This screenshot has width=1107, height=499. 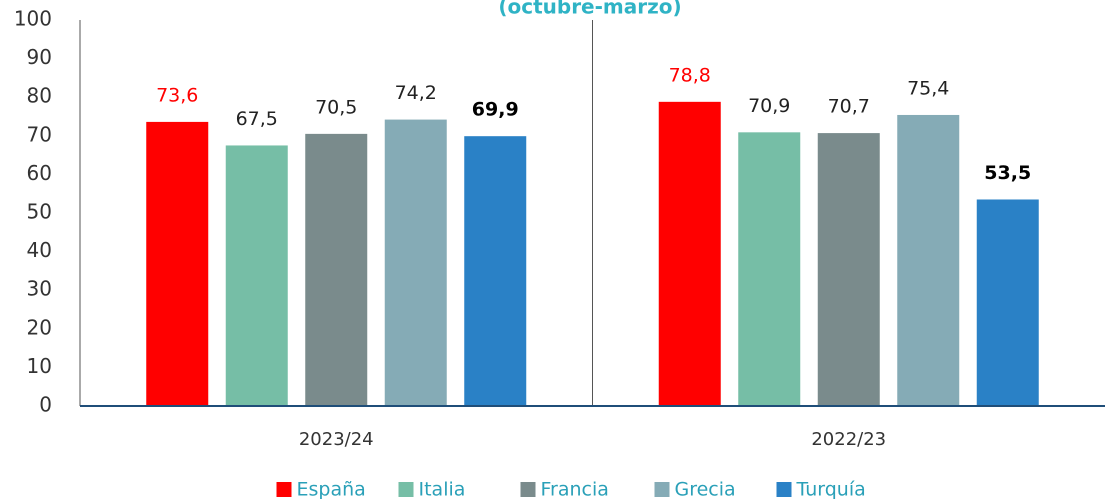 I want to click on legend-label: Italia, so click(x=442, y=489).